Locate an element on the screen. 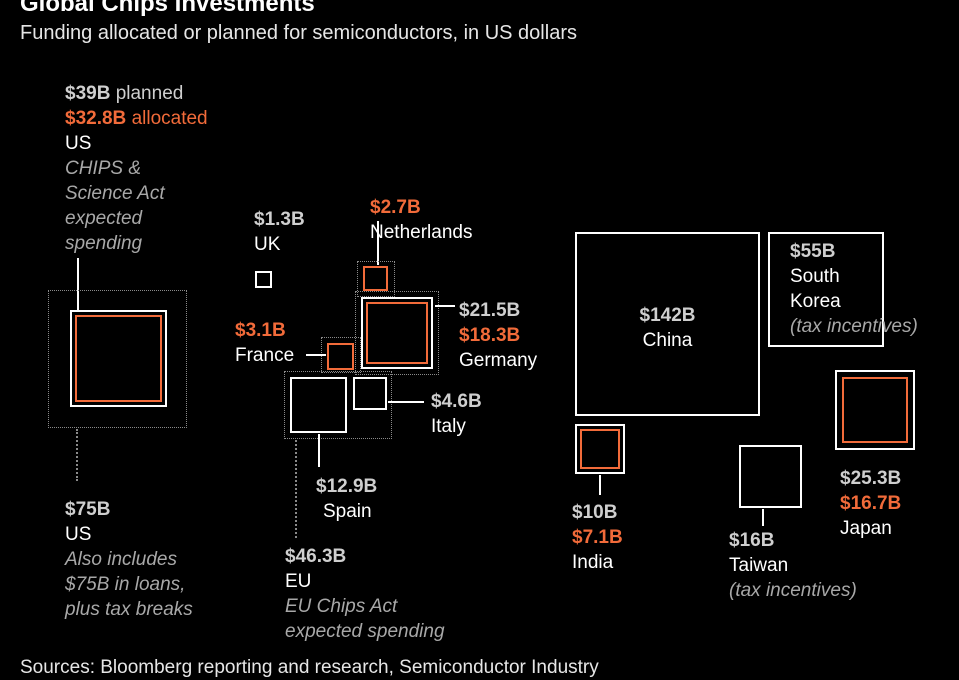  south-korea-square is located at coordinates (826, 289).